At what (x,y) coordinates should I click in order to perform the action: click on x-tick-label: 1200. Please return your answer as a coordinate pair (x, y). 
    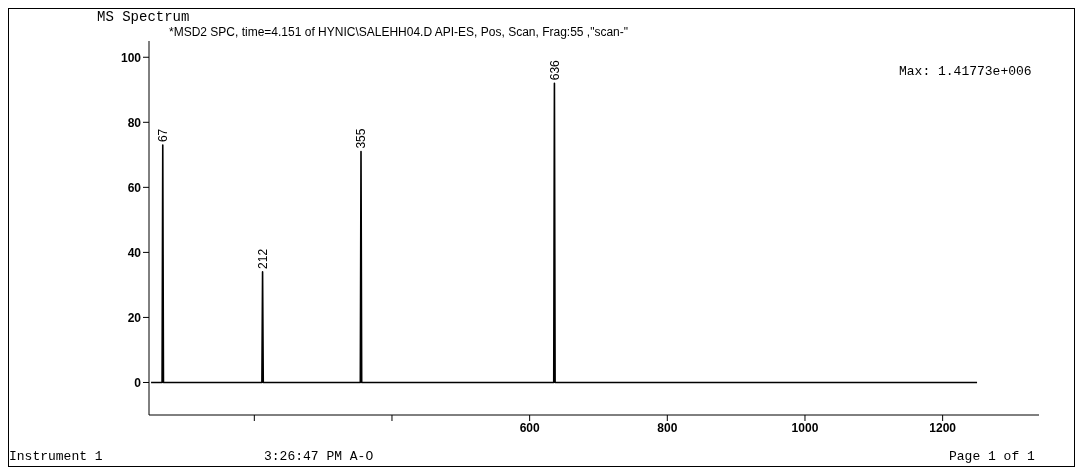
    Looking at the image, I should click on (943, 427).